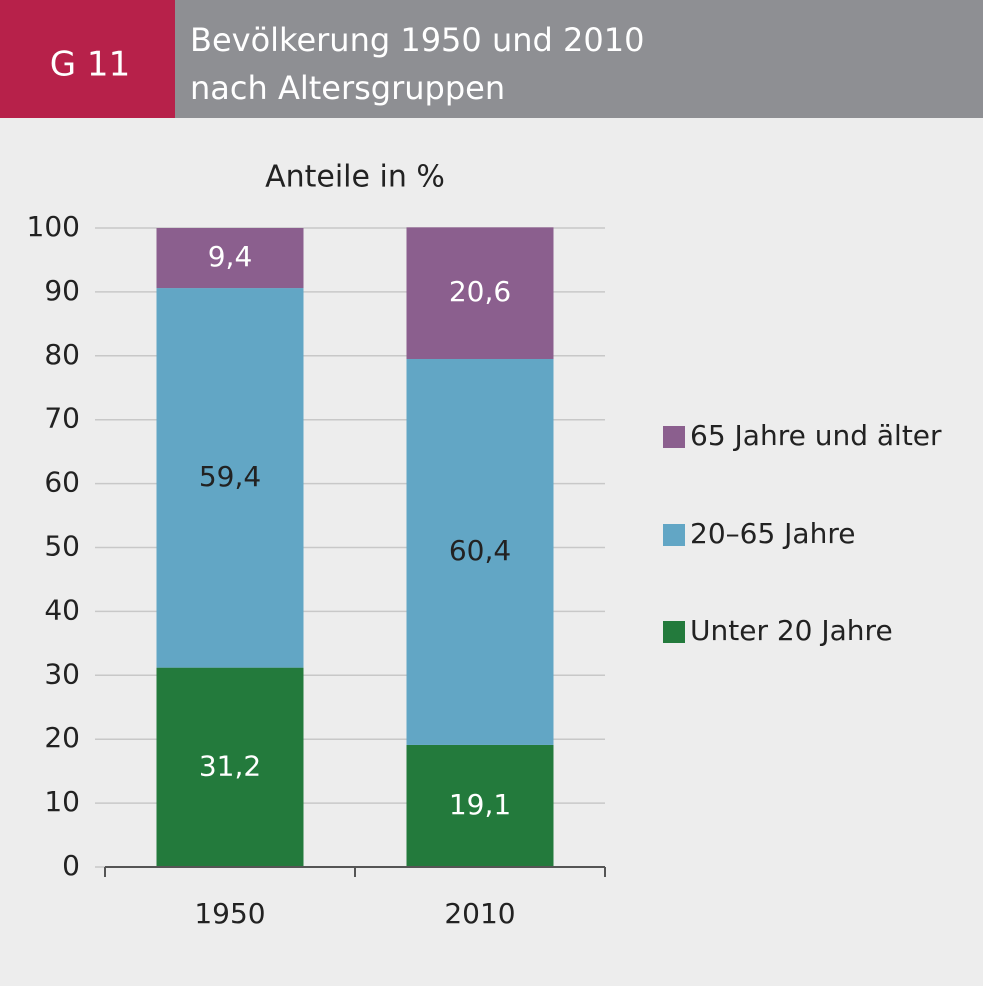 This screenshot has height=986, width=983. Describe the element at coordinates (229, 913) in the screenshot. I see `x-tick-label: 1950` at that location.